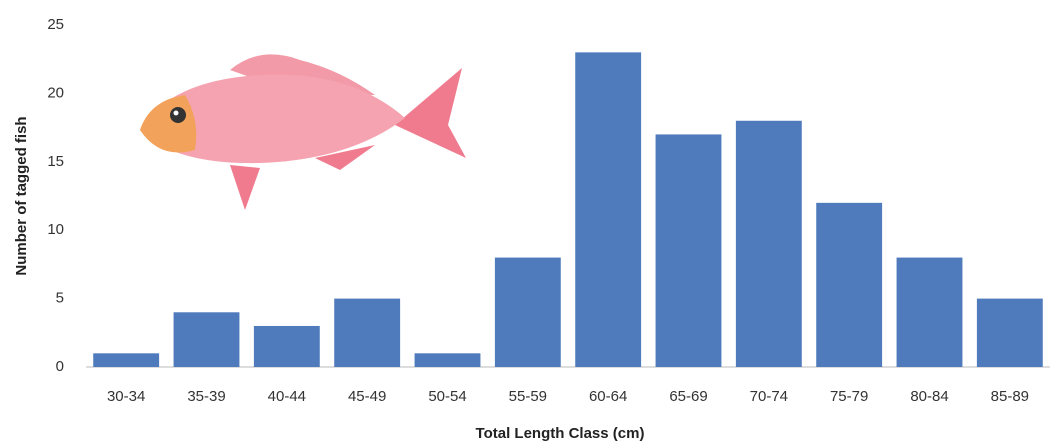 The height and width of the screenshot is (443, 1050). What do you see at coordinates (55, 92) in the screenshot?
I see `y-tick-label: 20` at bounding box center [55, 92].